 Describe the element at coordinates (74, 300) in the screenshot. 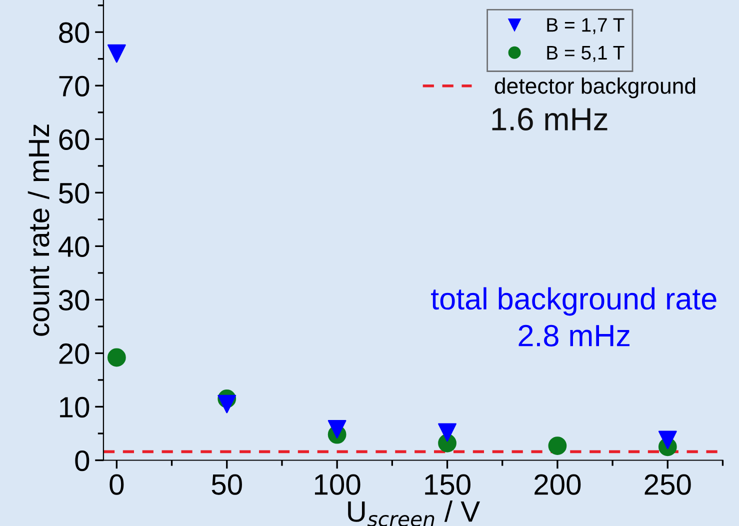

I see `y-tick-label: 30` at that location.